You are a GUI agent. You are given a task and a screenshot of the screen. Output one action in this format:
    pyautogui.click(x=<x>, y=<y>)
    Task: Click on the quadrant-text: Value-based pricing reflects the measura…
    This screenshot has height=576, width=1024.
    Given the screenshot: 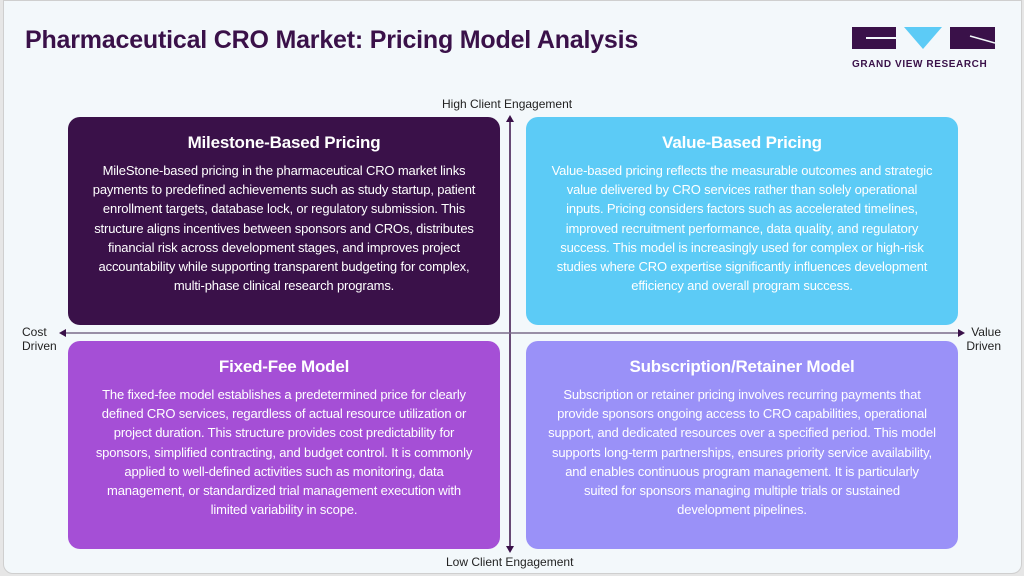 What is the action you would take?
    pyautogui.click(x=742, y=228)
    